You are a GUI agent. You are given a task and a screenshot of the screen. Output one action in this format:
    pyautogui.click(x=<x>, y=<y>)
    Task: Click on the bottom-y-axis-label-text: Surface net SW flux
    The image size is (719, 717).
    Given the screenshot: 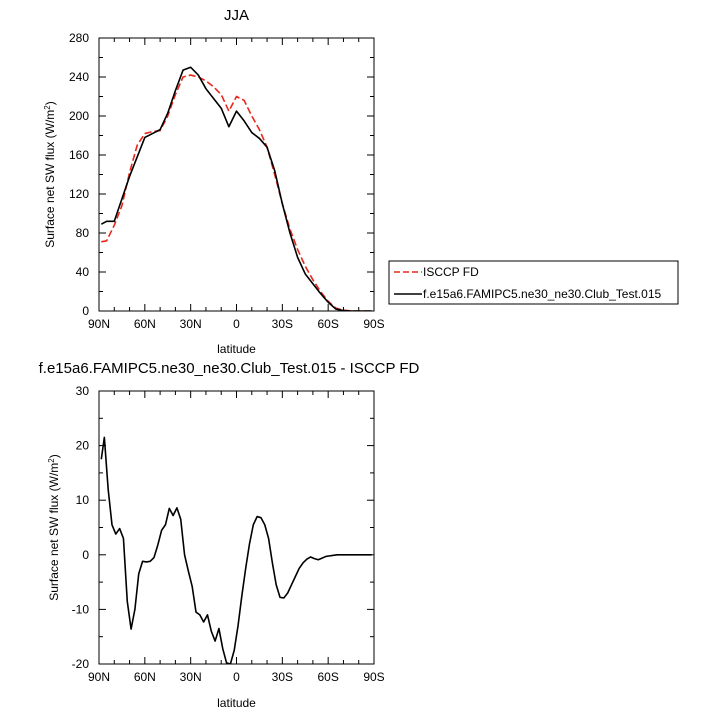 What is the action you would take?
    pyautogui.click(x=54, y=548)
    